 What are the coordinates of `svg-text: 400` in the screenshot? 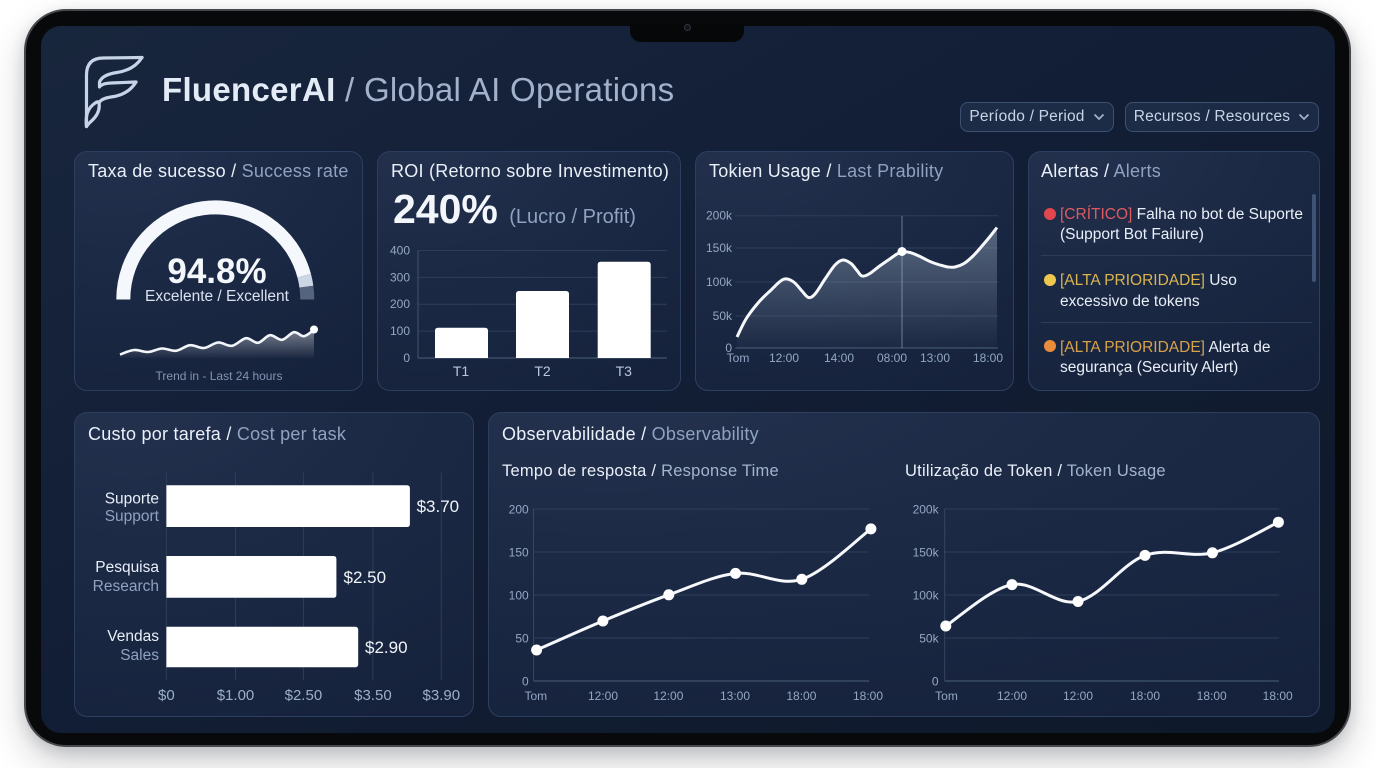 It's located at (400, 251).